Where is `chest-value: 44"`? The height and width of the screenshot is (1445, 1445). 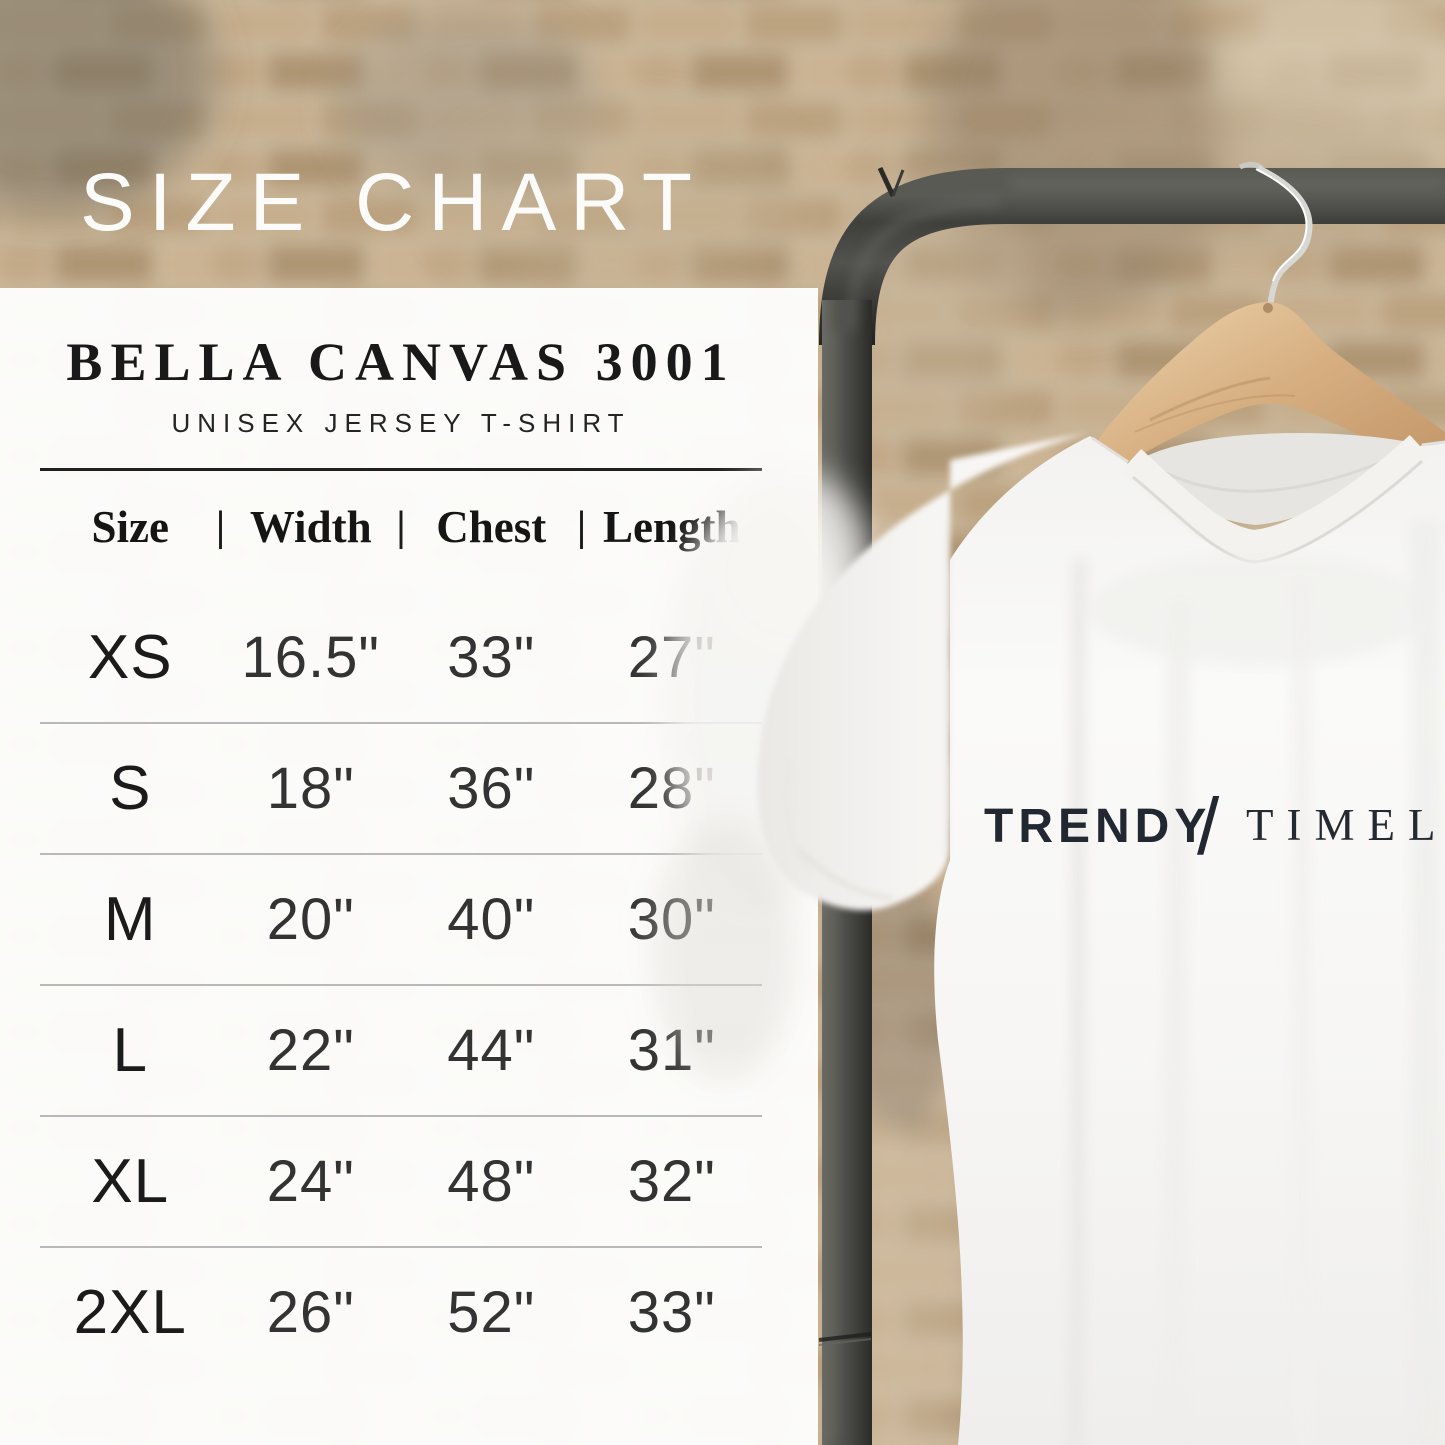
chest-value: 44" is located at coordinates (491, 1050).